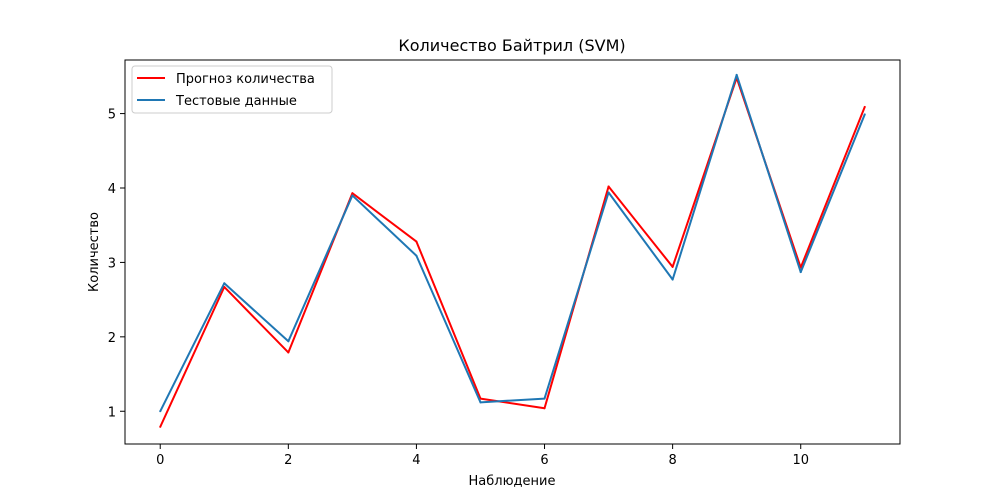 This screenshot has height=500, width=1000. I want to click on y-axis-ticks: 1 2 3 4 5, so click(116, 264).